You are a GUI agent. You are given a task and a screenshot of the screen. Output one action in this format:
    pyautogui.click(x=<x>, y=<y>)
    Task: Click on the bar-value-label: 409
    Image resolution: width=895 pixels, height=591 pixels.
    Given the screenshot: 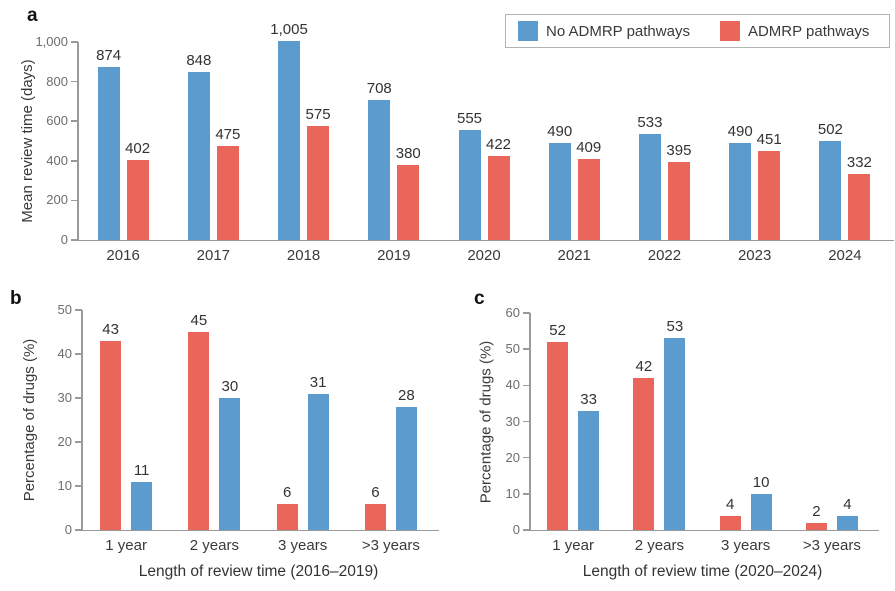 What is the action you would take?
    pyautogui.click(x=589, y=148)
    